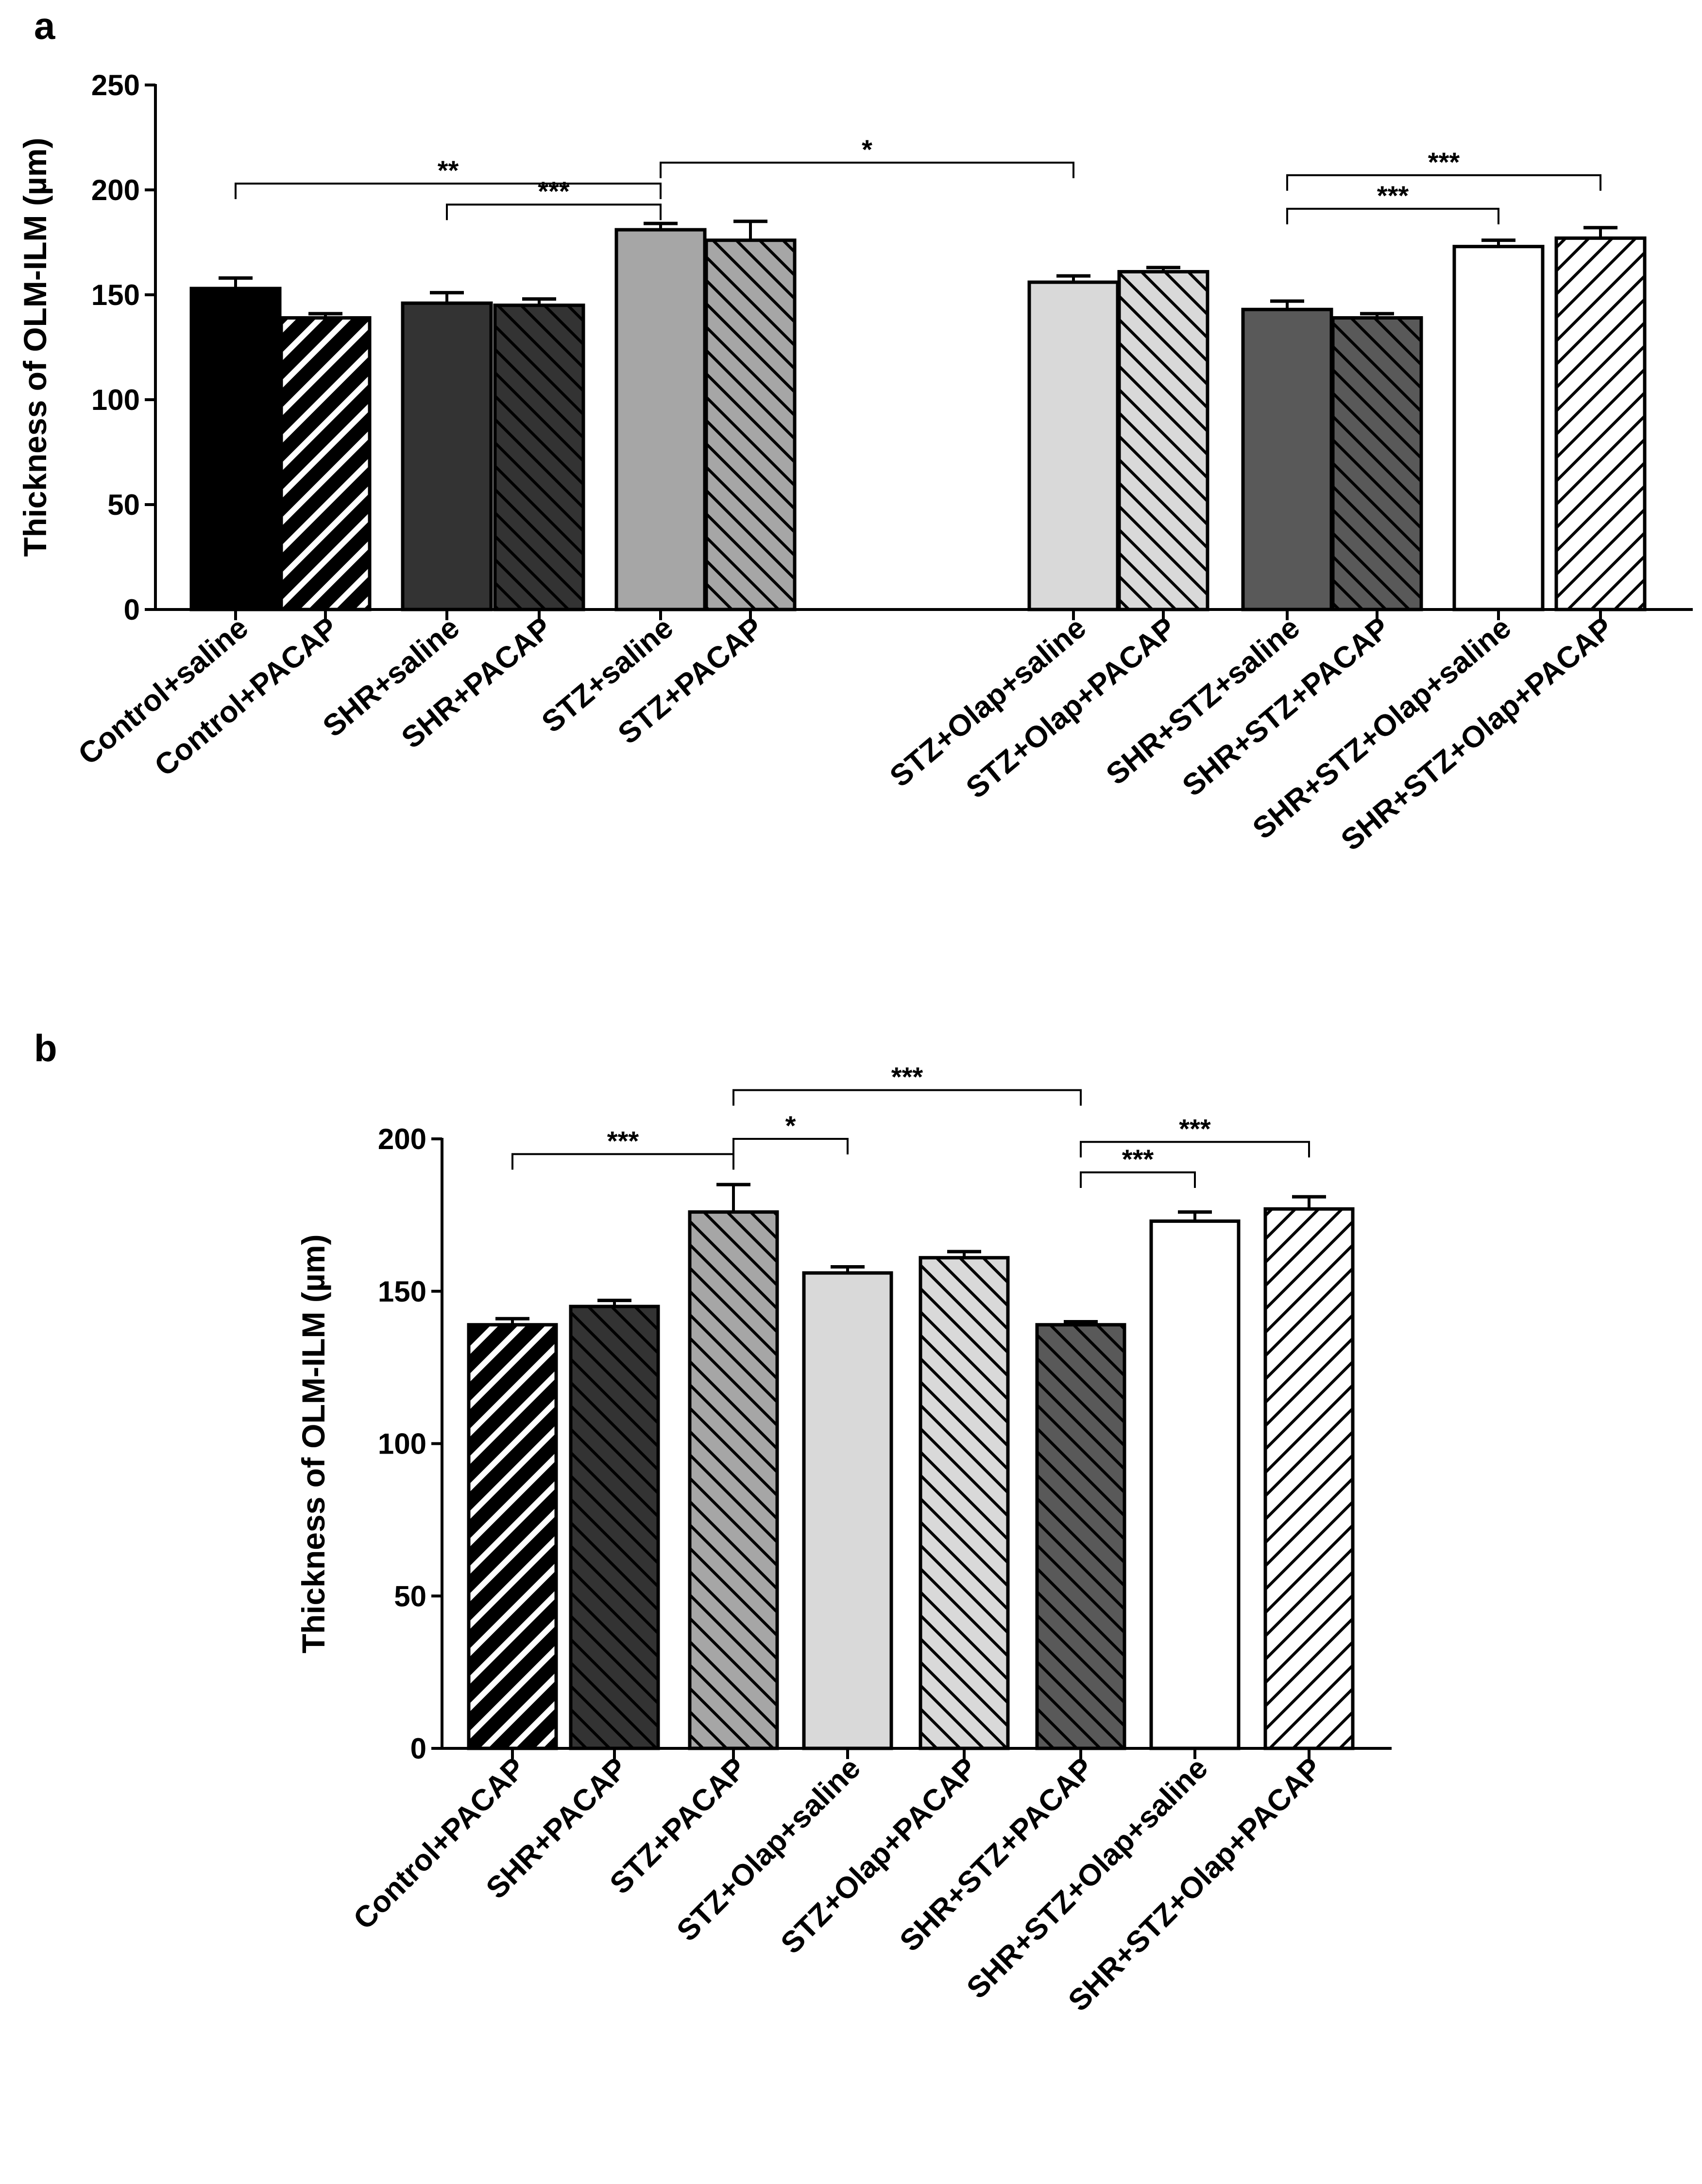  Describe the element at coordinates (45, 1048) in the screenshot. I see `panel-b-label: b` at that location.